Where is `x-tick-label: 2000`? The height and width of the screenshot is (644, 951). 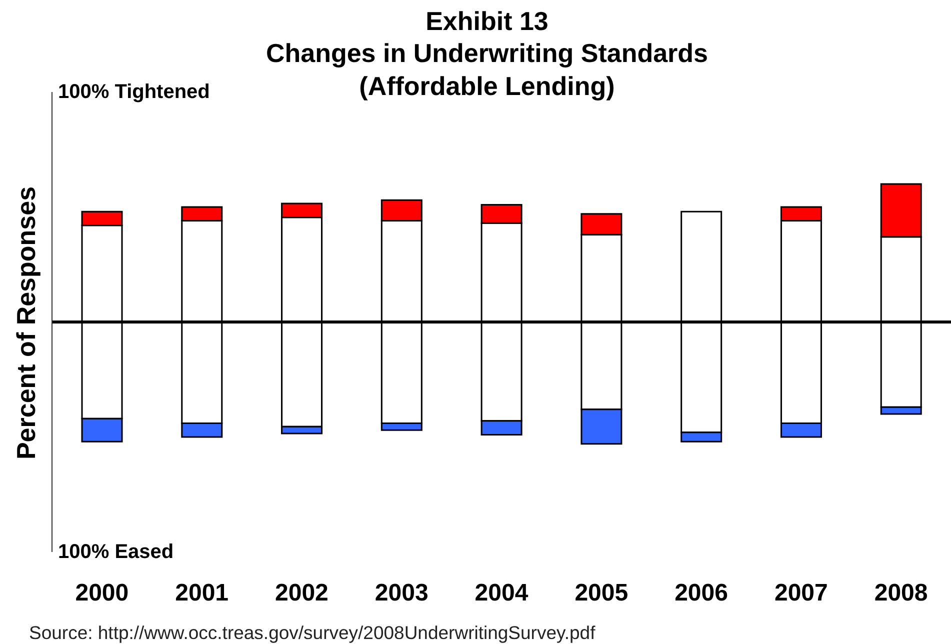 x-tick-label: 2000 is located at coordinates (102, 593).